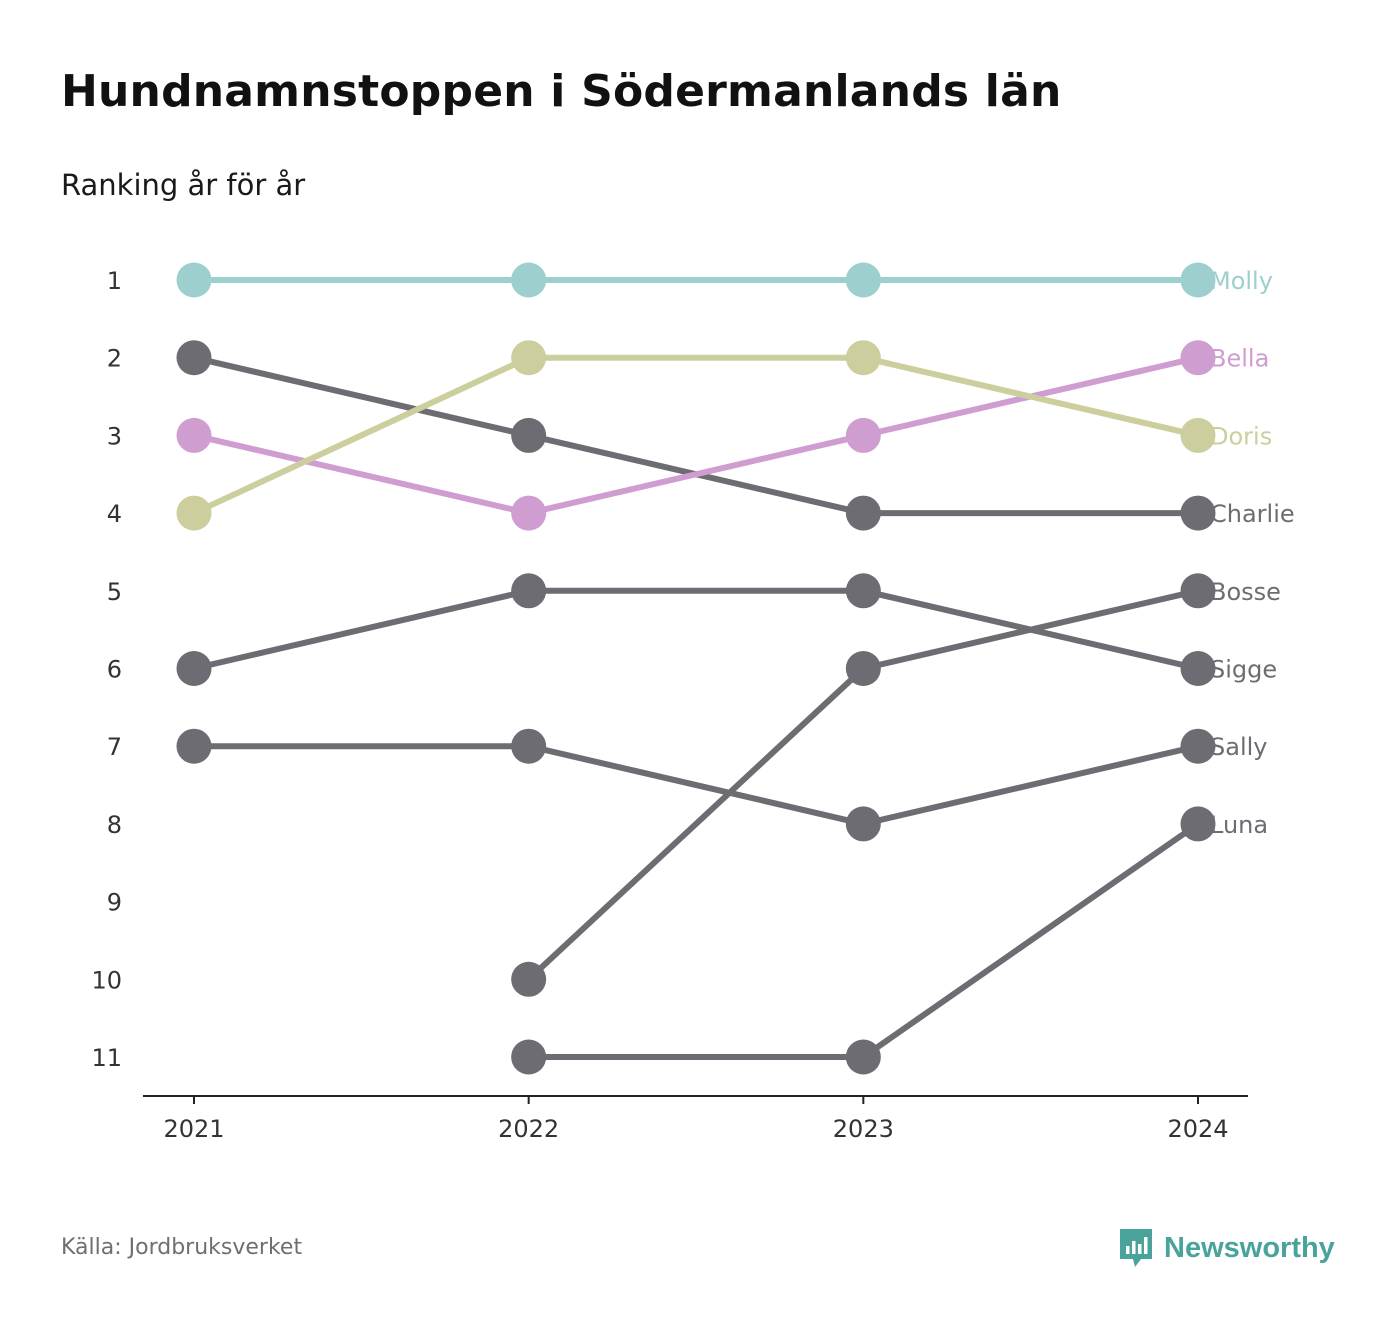  I want to click on series-luna: Luna, so click(889, 940).